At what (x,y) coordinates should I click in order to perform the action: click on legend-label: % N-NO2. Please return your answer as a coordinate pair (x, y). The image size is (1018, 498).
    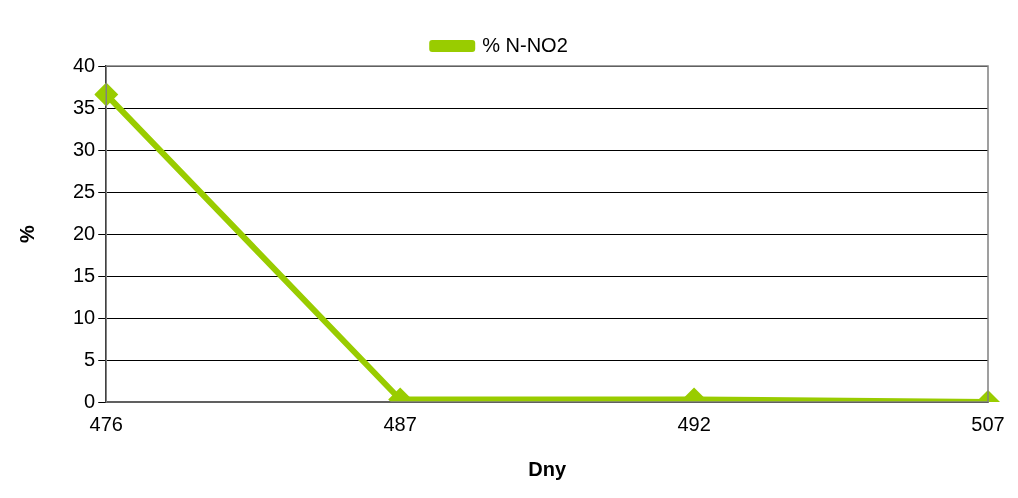
    Looking at the image, I should click on (525, 44).